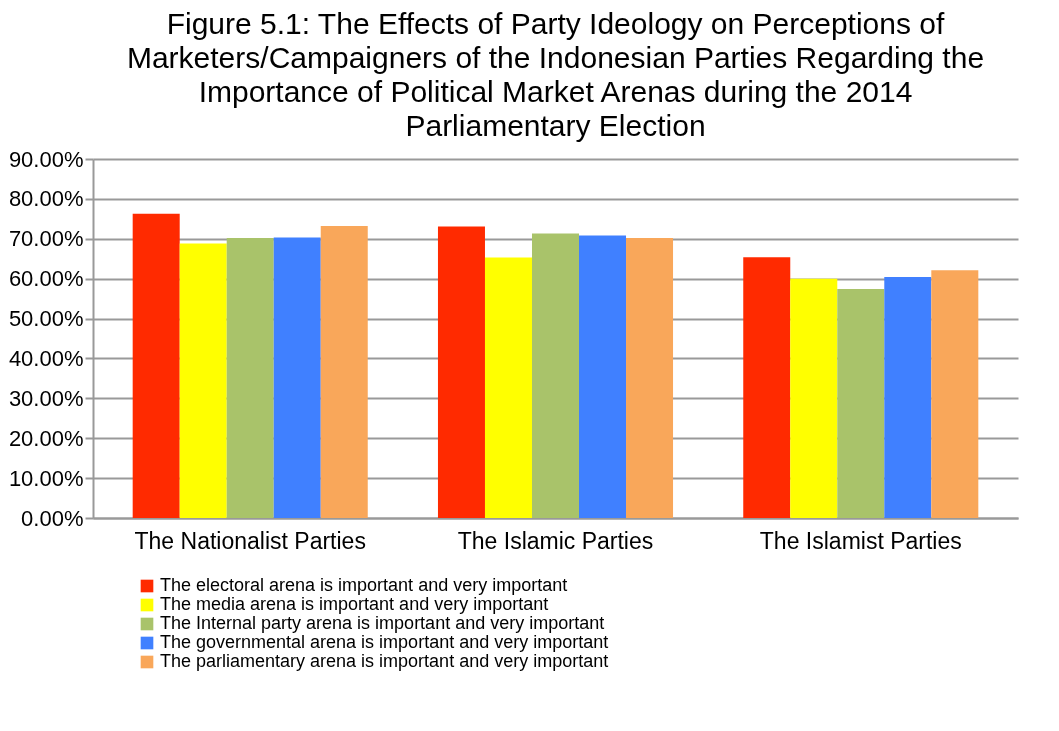  What do you see at coordinates (46, 358) in the screenshot?
I see `y-tick-label: 40.00%` at bounding box center [46, 358].